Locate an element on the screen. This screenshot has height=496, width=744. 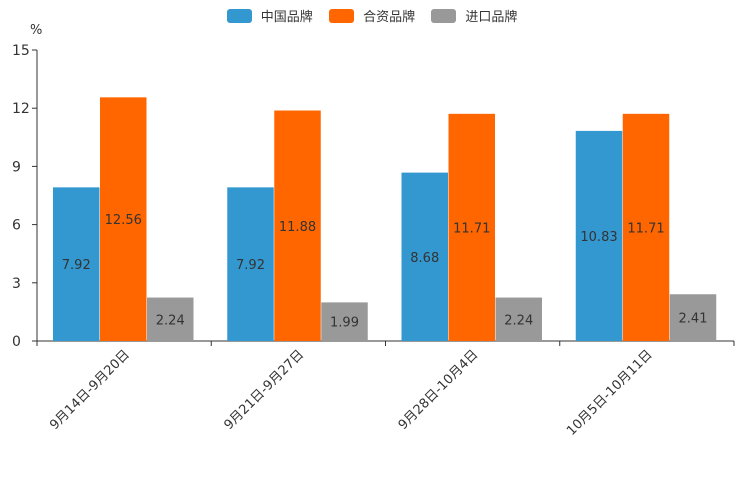
legend: 中国品牌 合资品牌 进口品牌 is located at coordinates (372, 15).